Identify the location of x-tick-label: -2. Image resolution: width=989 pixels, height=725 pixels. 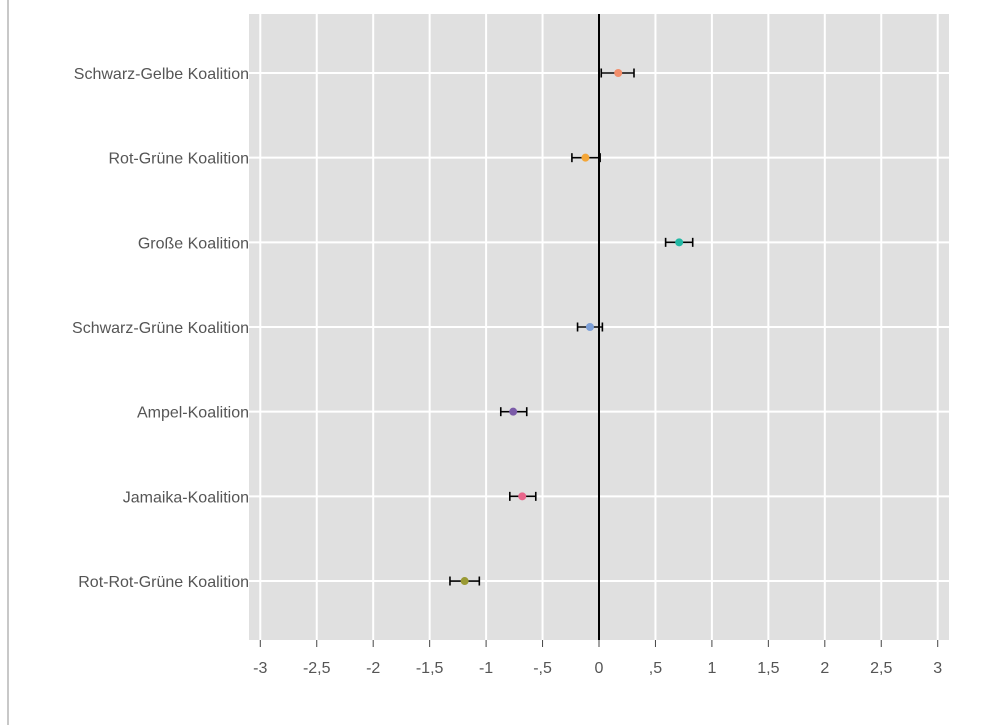
(373, 668).